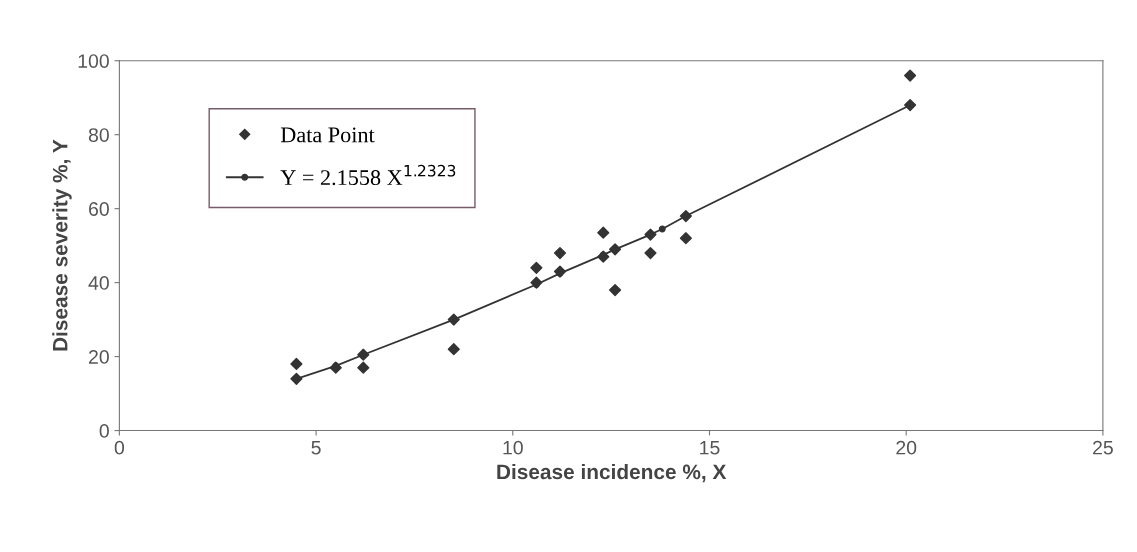 The height and width of the screenshot is (552, 1137). What do you see at coordinates (99, 357) in the screenshot?
I see `y-tick-label: 20` at bounding box center [99, 357].